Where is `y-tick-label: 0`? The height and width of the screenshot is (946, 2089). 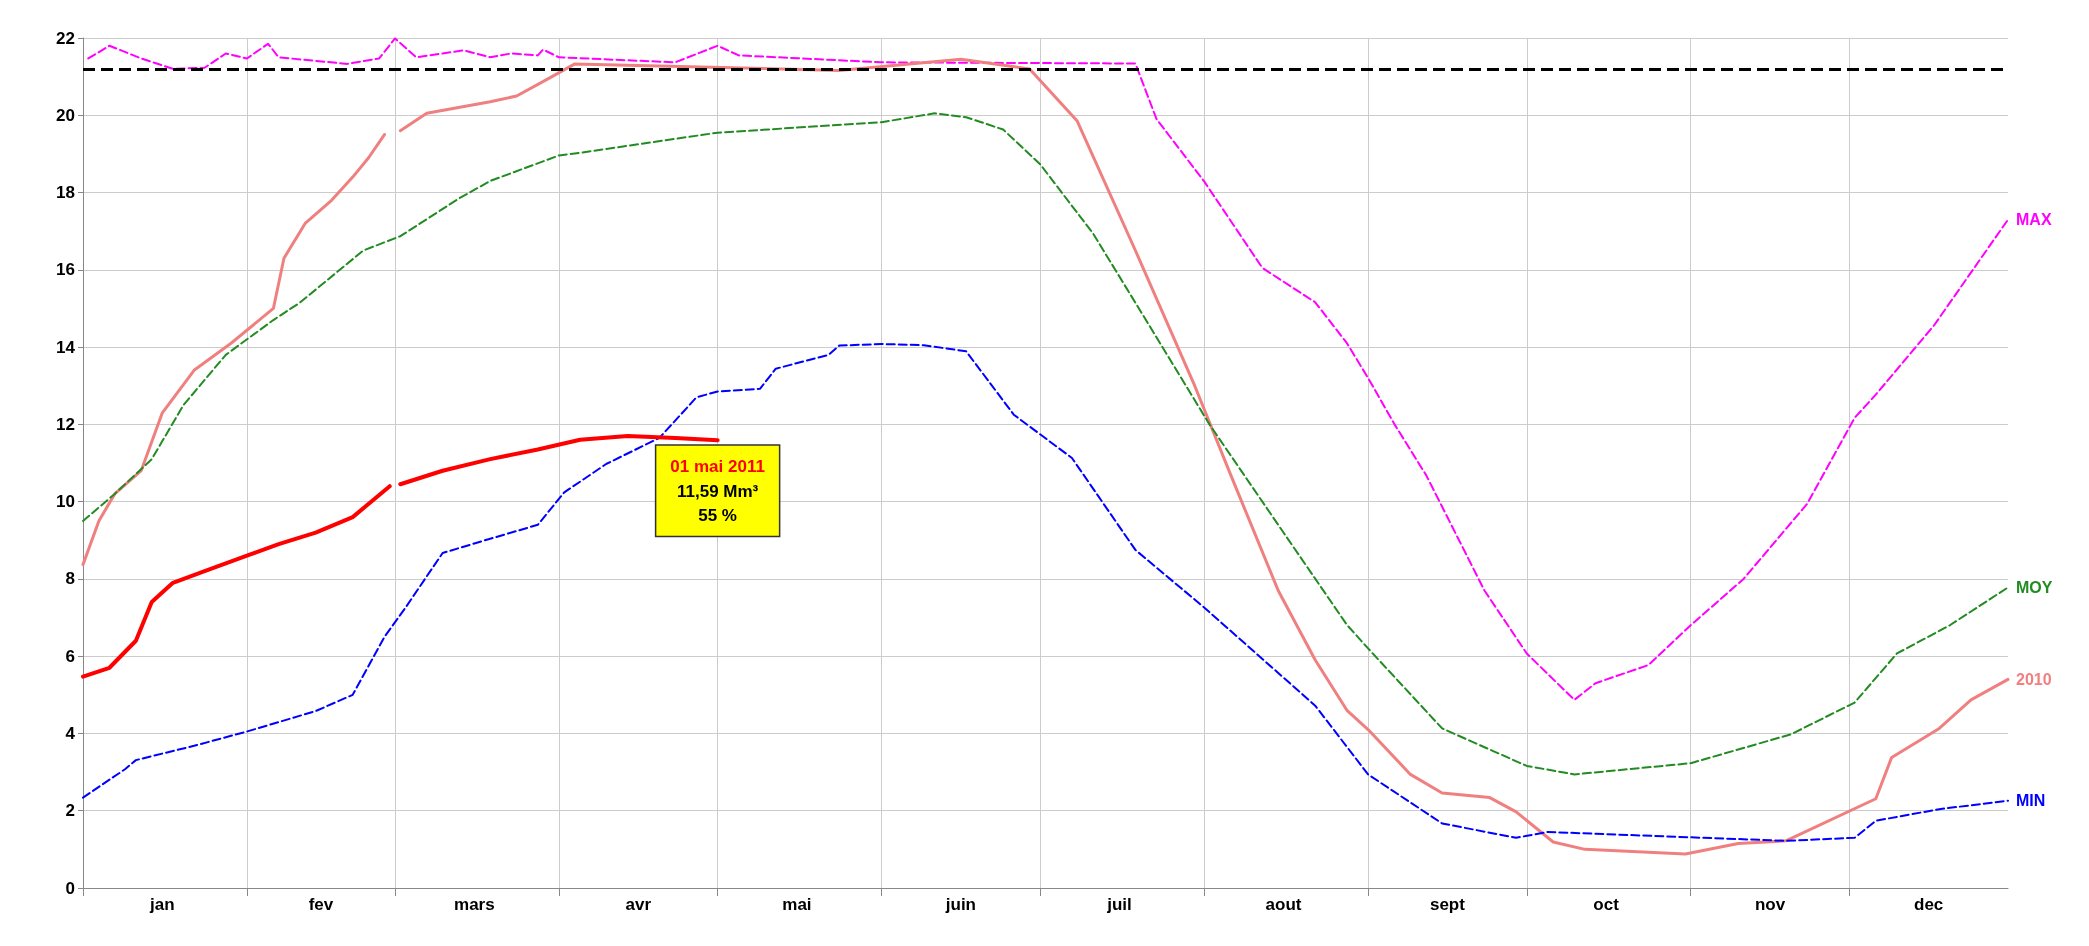 y-tick-label: 0 is located at coordinates (70, 888).